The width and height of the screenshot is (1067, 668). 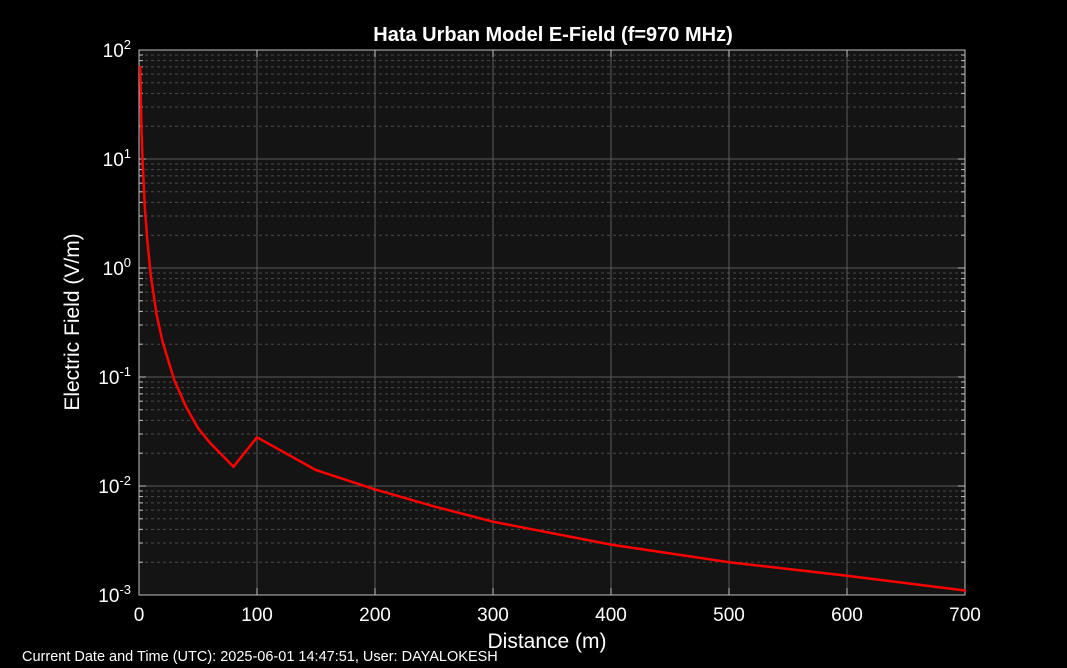 What do you see at coordinates (114, 594) in the screenshot?
I see `y-tick-label: 10⁻³` at bounding box center [114, 594].